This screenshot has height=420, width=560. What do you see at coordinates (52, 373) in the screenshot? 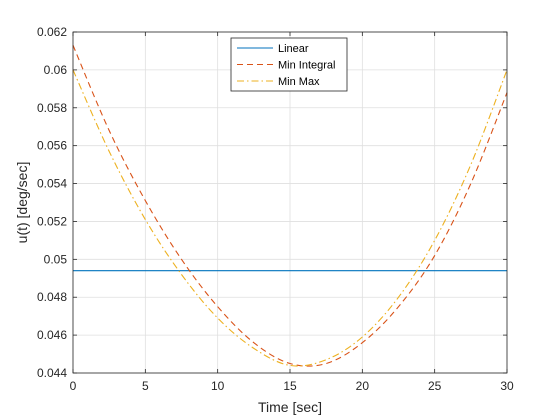
I see `y-tick-label: 0.044` at bounding box center [52, 373].